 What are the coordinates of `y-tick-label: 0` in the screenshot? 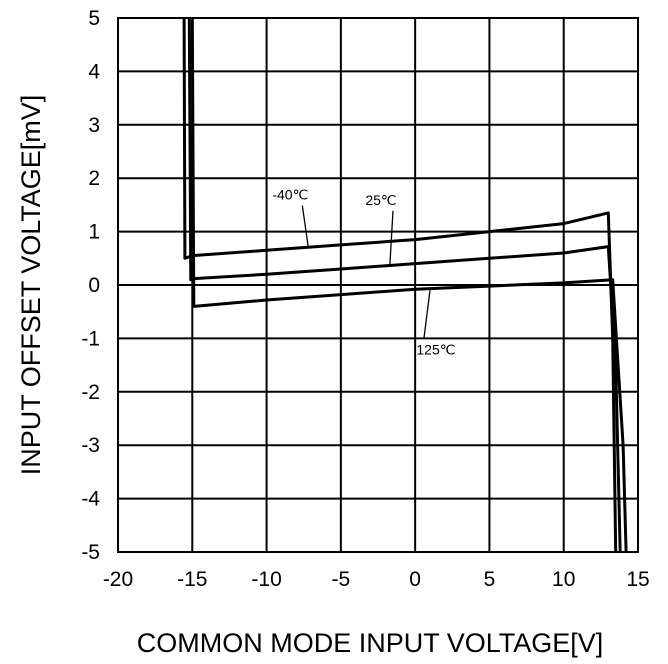 It's located at (94, 285).